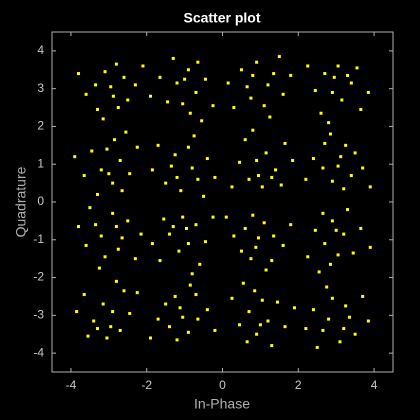 The height and width of the screenshot is (420, 420). Describe the element at coordinates (40, 126) in the screenshot. I see `y-tick-label: 2` at that location.